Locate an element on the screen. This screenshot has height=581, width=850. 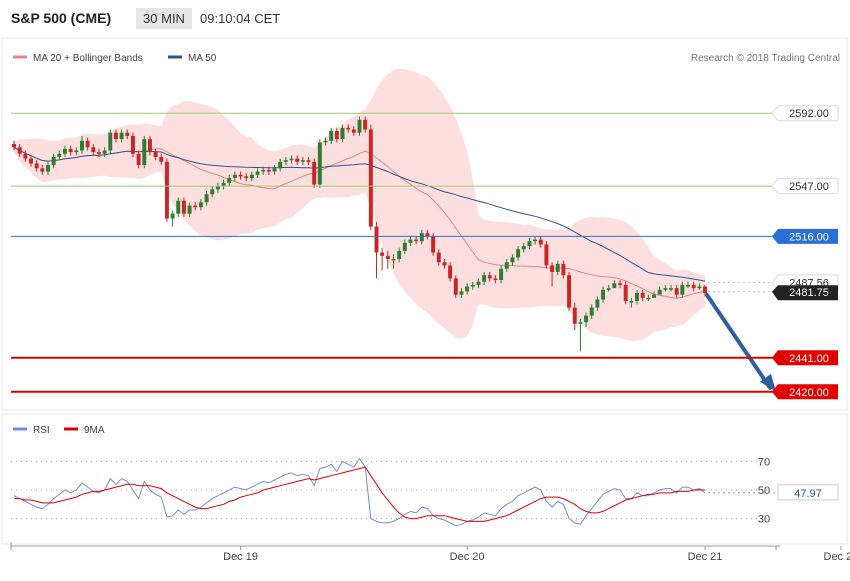
timeframe-label: 30 MIN is located at coordinates (164, 18).